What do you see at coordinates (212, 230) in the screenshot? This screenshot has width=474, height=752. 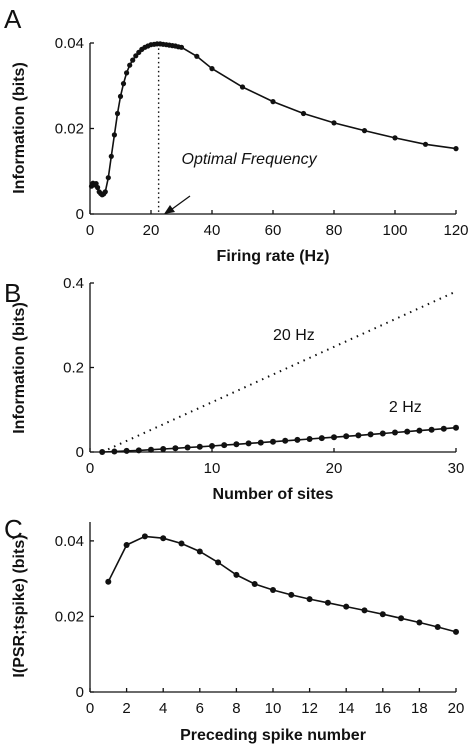 I see `x-tick-label: 40` at bounding box center [212, 230].